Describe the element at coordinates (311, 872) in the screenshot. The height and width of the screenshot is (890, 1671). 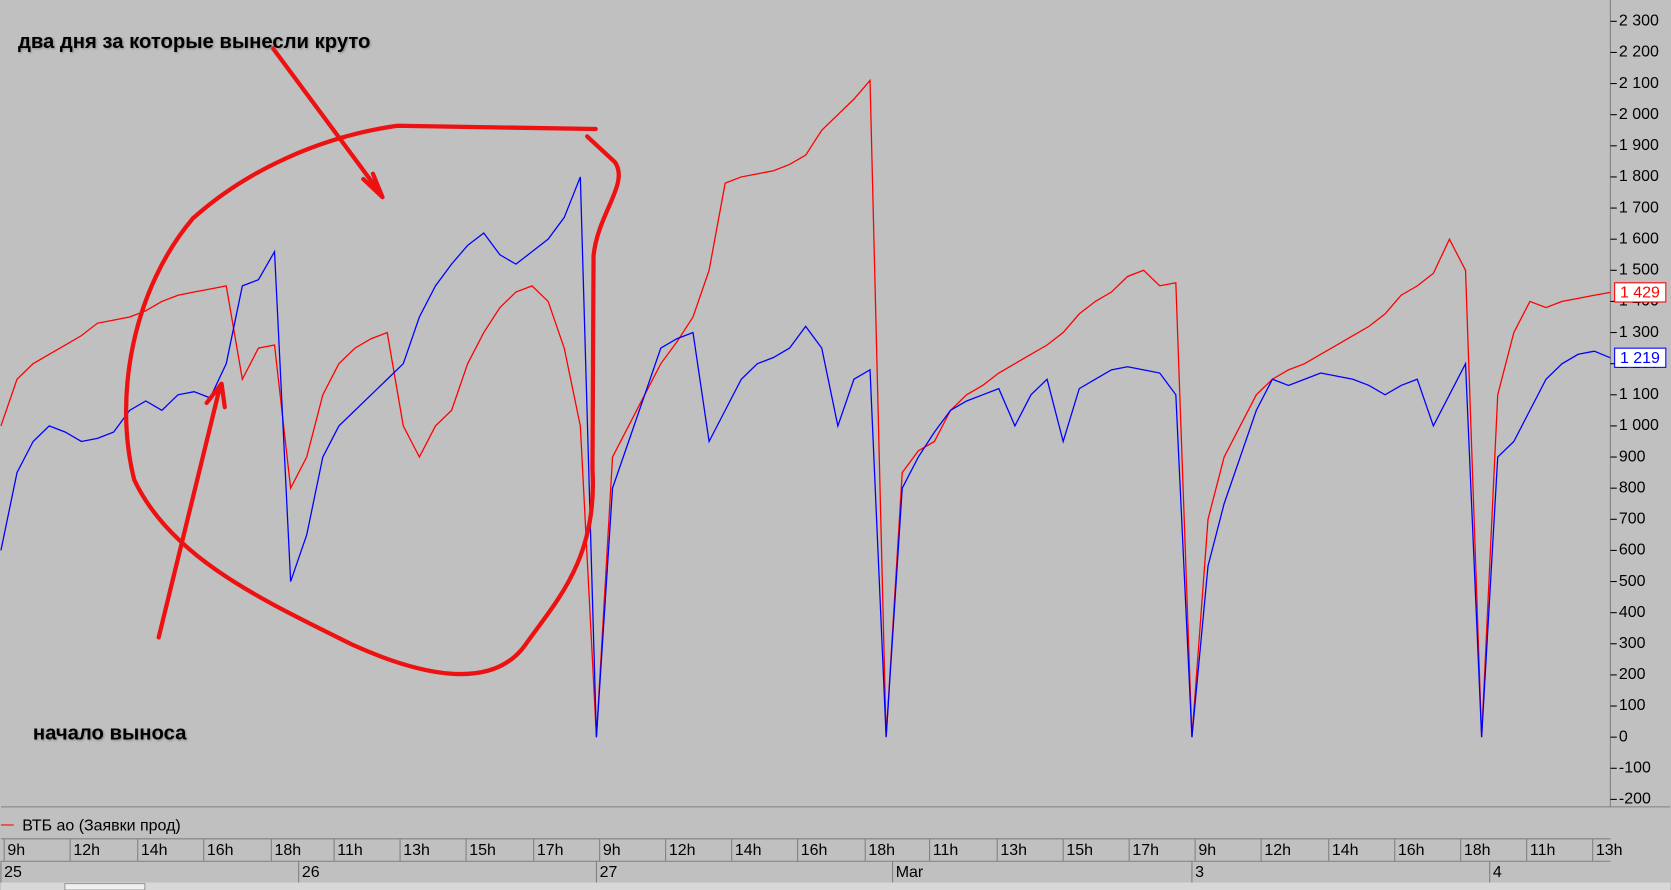
I see `date-tick-label: 26` at that location.